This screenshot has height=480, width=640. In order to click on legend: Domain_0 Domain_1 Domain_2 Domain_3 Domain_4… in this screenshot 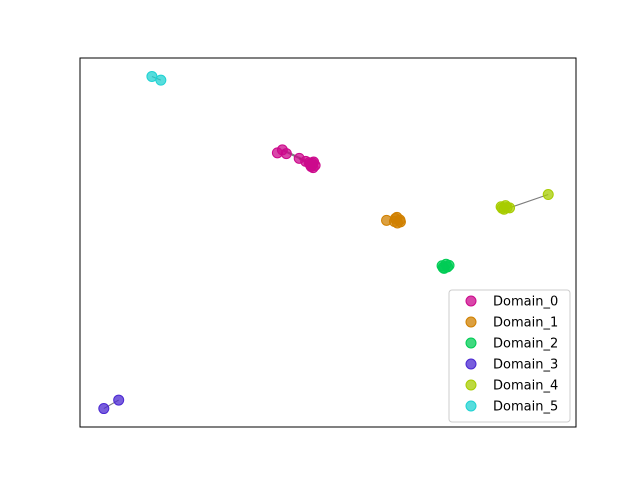, I will do `click(509, 356)`.